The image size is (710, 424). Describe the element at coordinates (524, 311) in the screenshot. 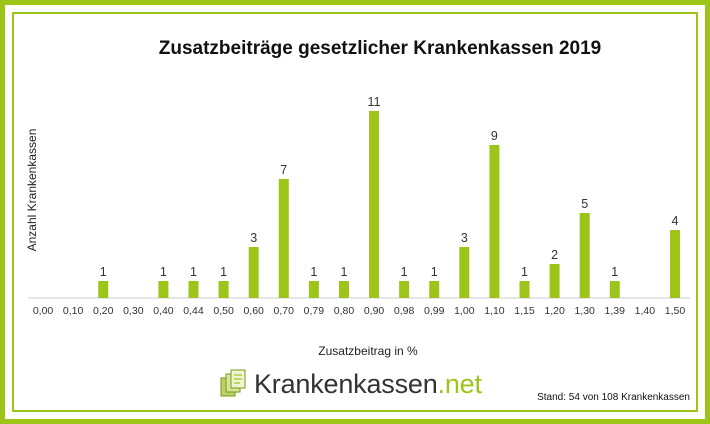

I see `x-tick-label: 1,15` at that location.